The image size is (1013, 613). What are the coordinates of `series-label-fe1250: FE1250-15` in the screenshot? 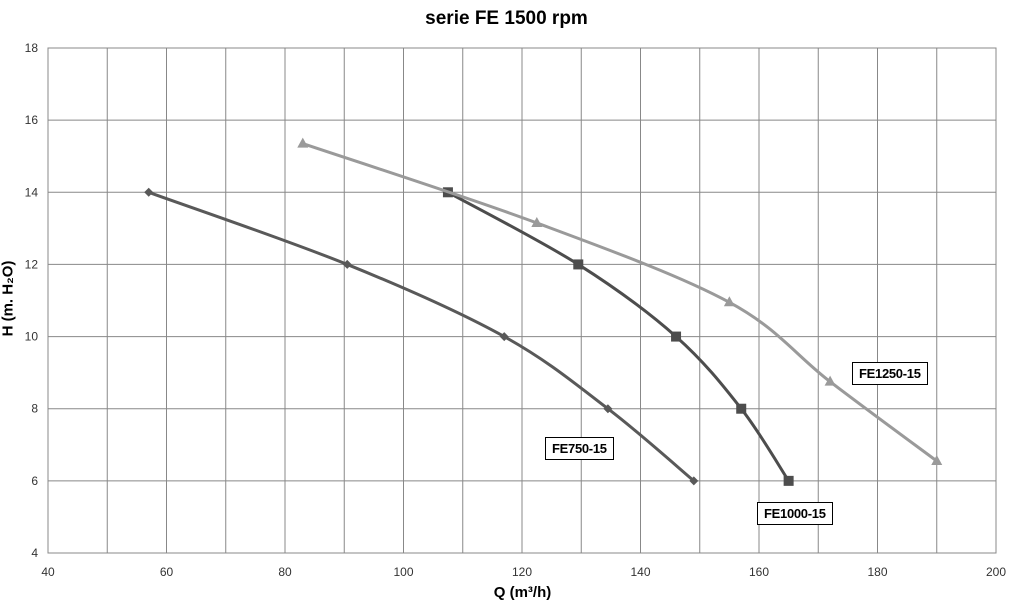 It's located at (890, 373).